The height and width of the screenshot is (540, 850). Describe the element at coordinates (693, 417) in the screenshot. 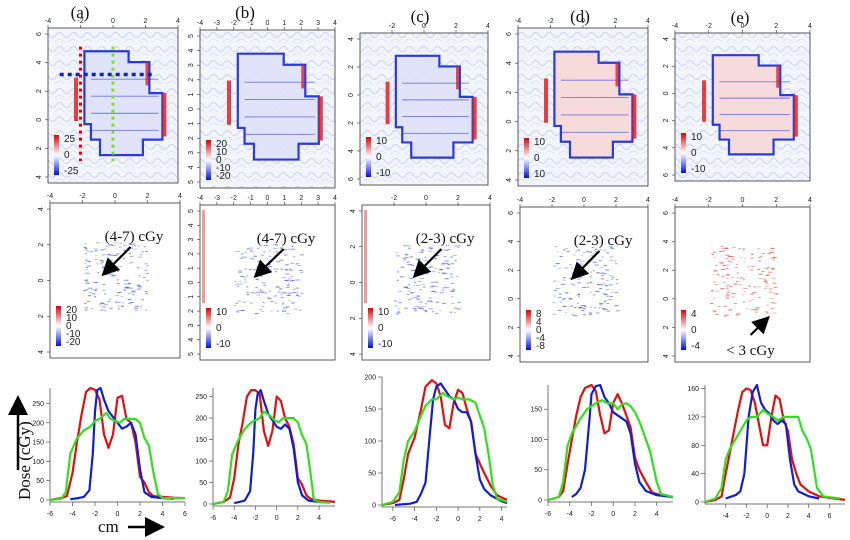

I see `y-tick-label: 120` at that location.